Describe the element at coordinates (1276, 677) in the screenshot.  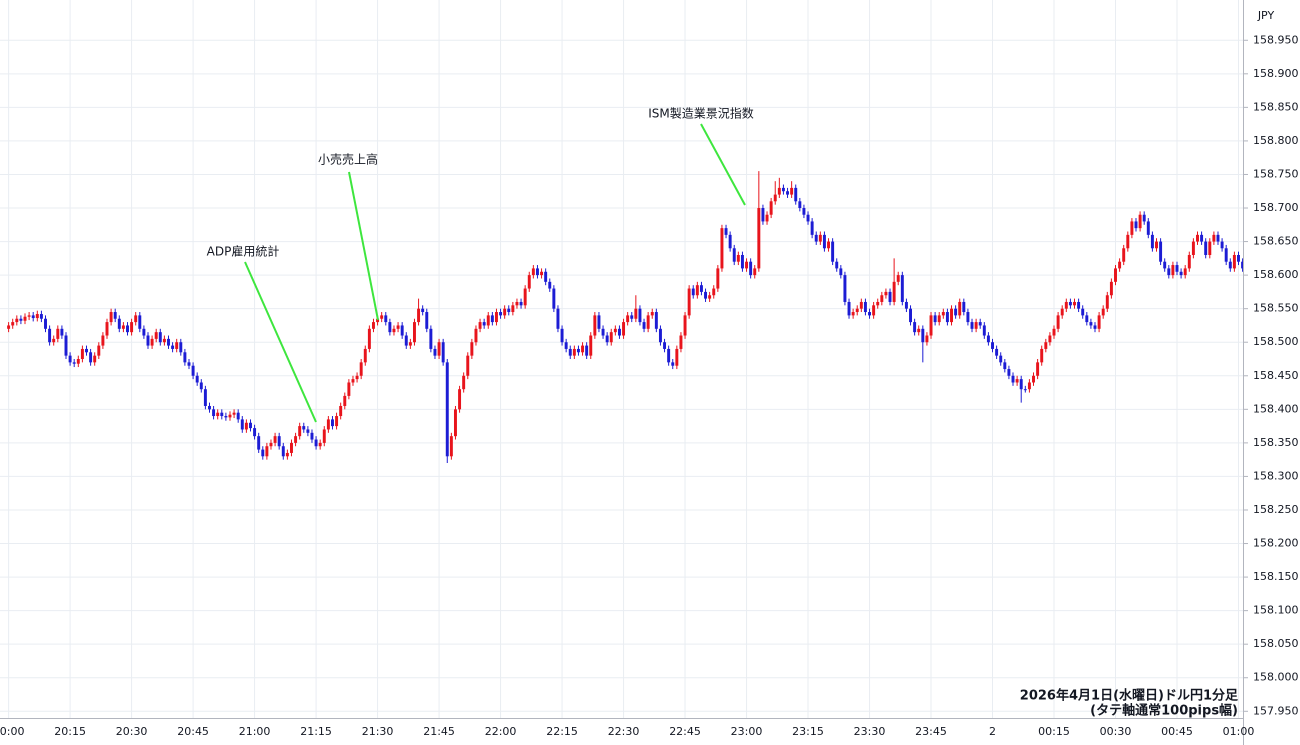
I see `y-tick-label: 158.000` at that location.